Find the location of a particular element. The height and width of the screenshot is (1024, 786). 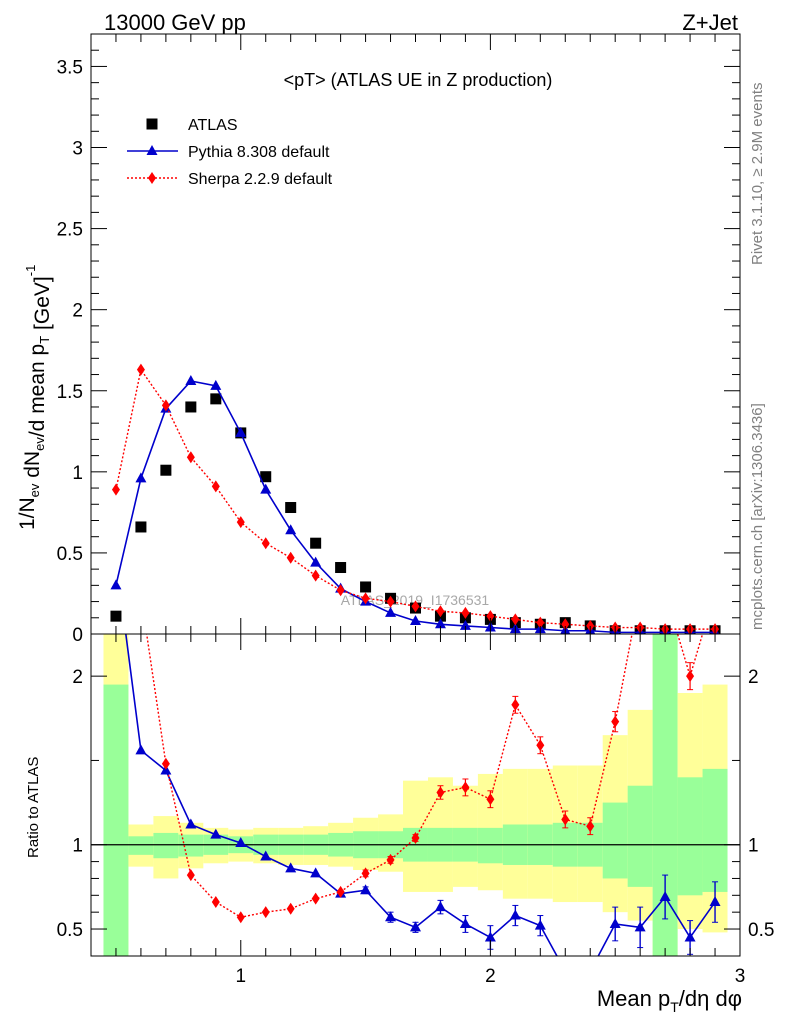

mcplots-note: mcplots.cern.ch [arXiv:1306.3436] is located at coordinates (757, 516).